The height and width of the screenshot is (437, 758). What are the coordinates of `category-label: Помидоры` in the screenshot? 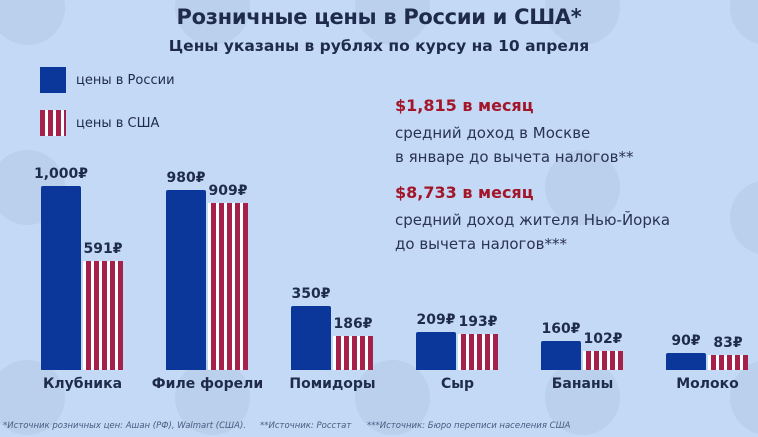 It's located at (332, 384).